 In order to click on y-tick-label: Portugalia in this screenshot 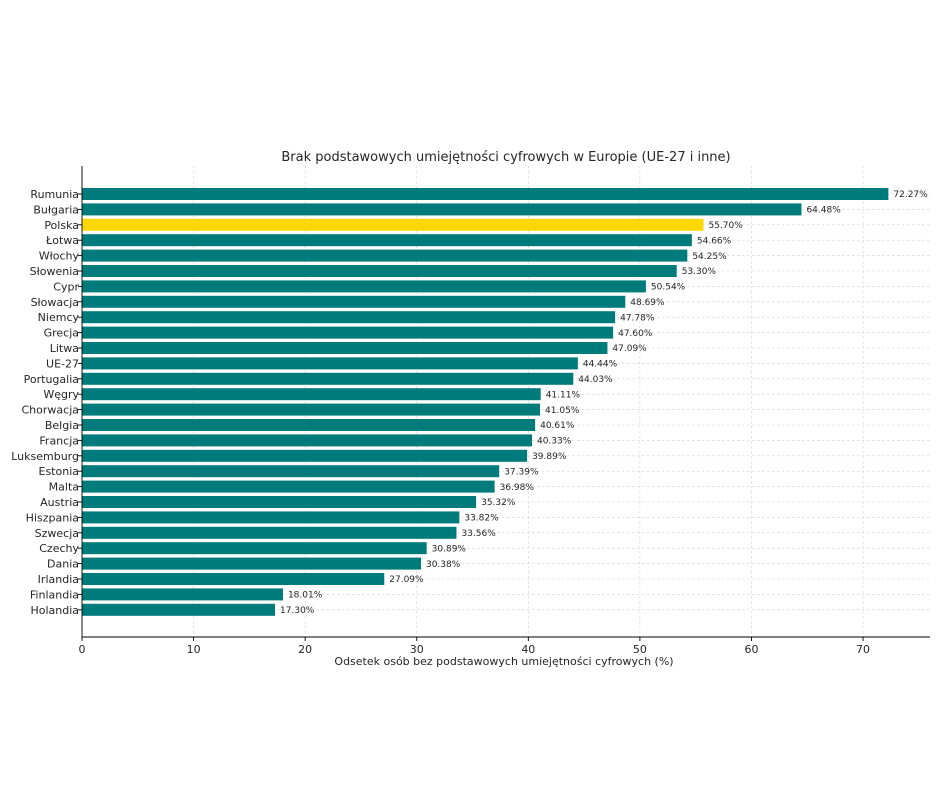, I will do `click(51, 379)`.